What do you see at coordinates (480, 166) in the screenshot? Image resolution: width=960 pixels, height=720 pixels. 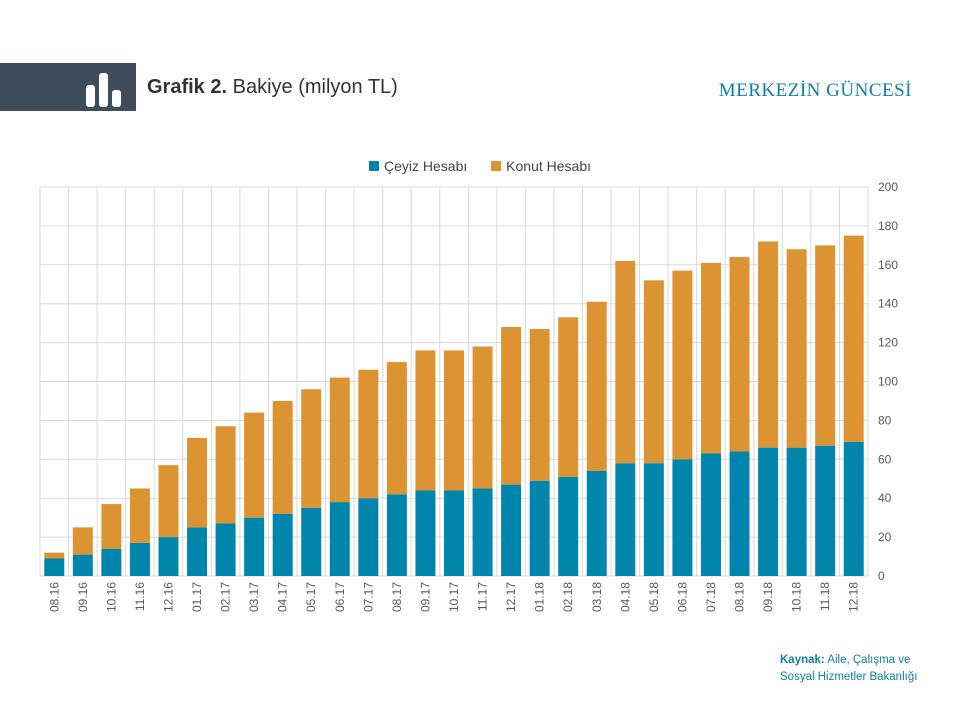 I see `chart-legend: Çeyiz Hesabı Konut Hesabı` at bounding box center [480, 166].